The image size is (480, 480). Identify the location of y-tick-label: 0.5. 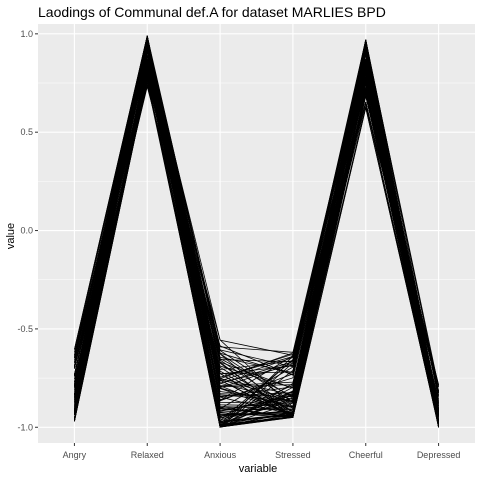
(26, 132).